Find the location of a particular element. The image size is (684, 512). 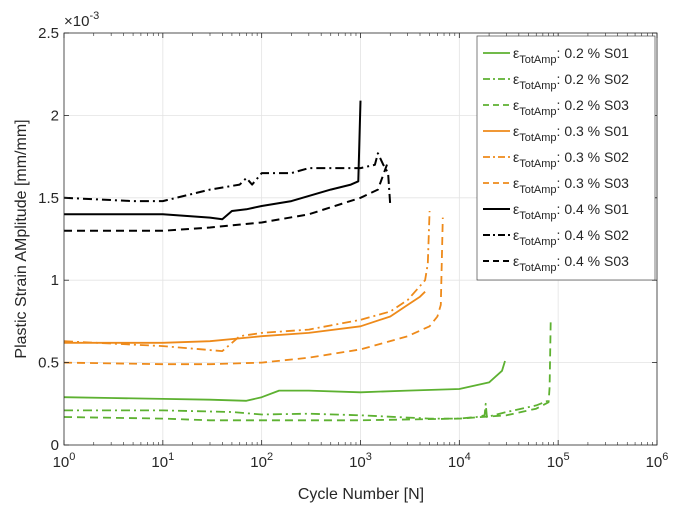

legend-entry: εTotAmp: 0.4 % S01 is located at coordinates (556, 211).